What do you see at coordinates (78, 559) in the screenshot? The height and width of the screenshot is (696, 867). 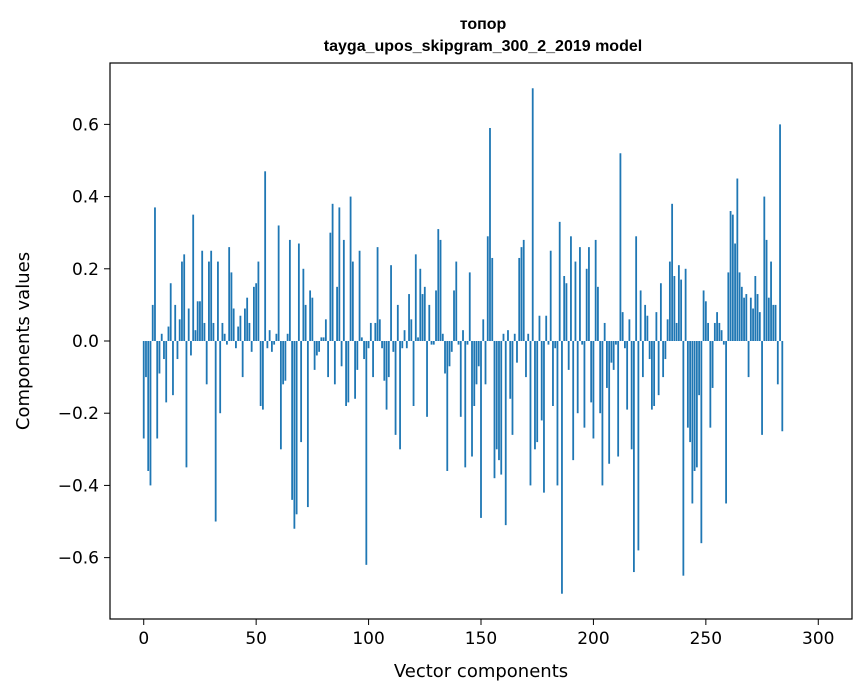 I see `y-tick-label: −0.6` at bounding box center [78, 559].